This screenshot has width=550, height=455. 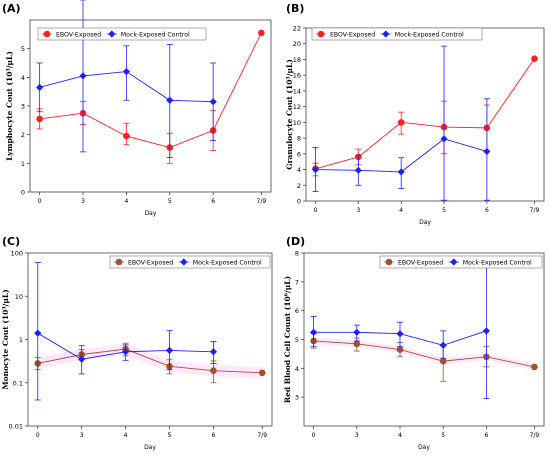 I want to click on y-tick-label: 22, so click(x=297, y=29).